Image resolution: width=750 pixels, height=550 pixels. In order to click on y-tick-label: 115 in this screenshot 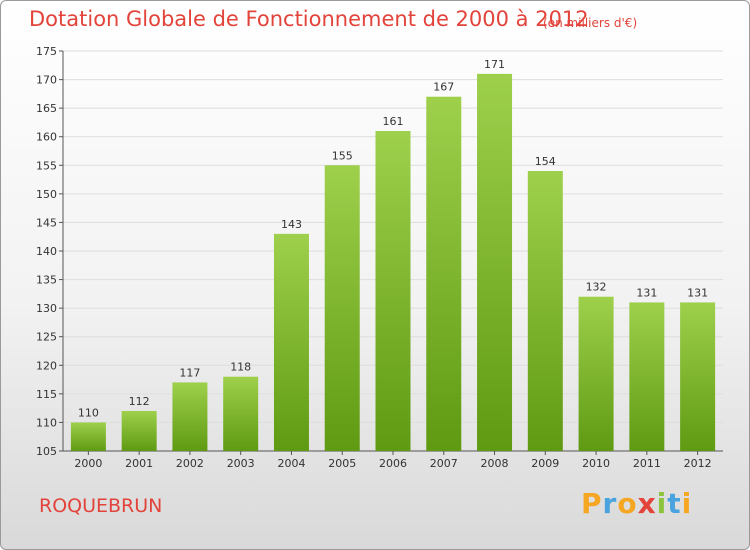, I will do `click(46, 394)`.